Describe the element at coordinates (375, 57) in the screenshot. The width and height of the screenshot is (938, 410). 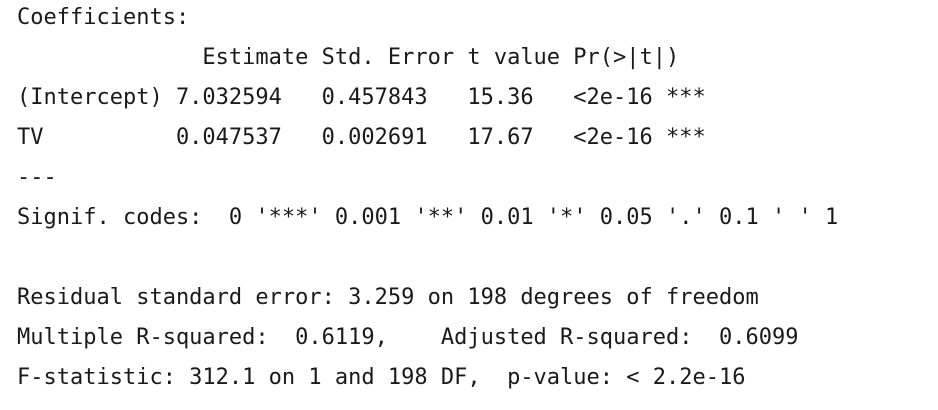
I see `coefficients-column-headers: Estimate Std. Error t value Pr(>|t|)` at that location.